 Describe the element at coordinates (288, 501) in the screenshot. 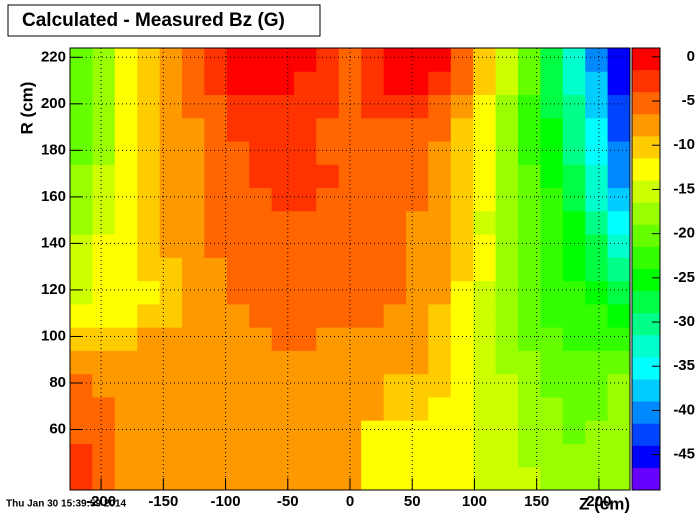

I see `x-tick-label: -50` at that location.